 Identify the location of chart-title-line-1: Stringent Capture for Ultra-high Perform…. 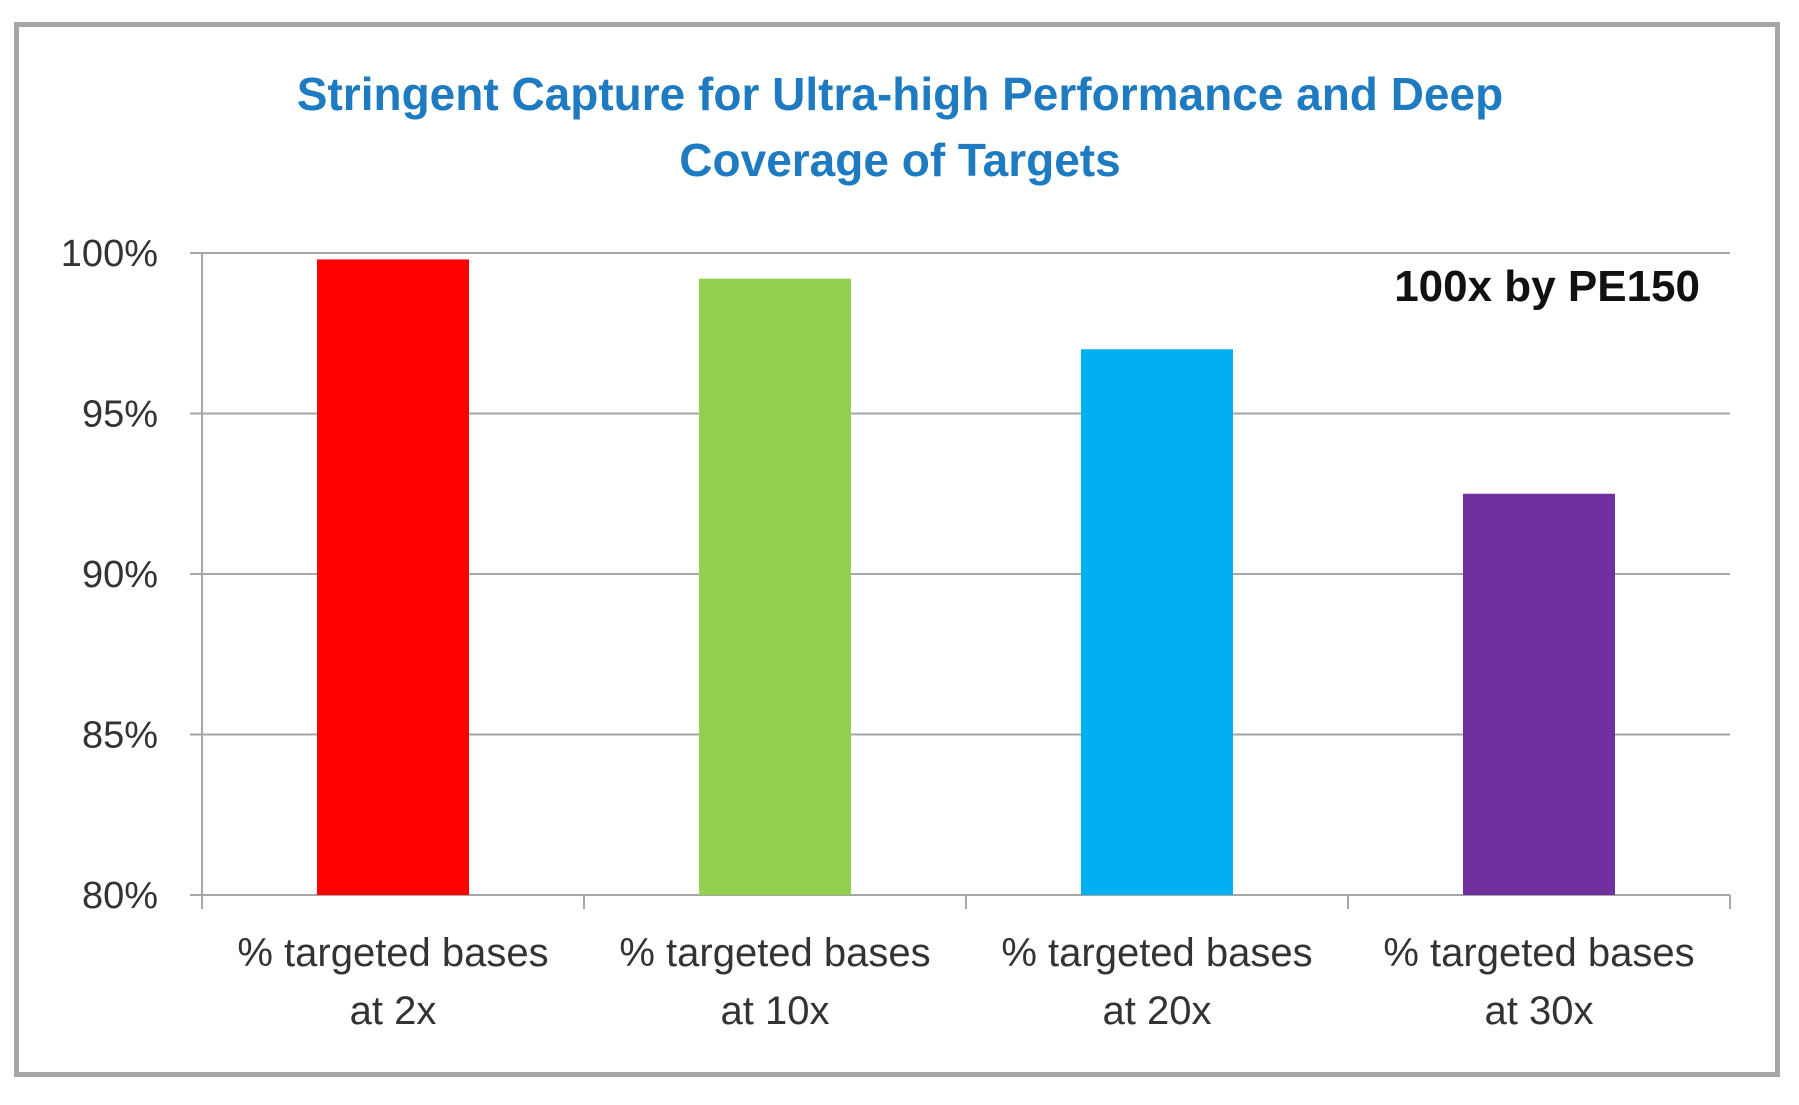
(900, 94).